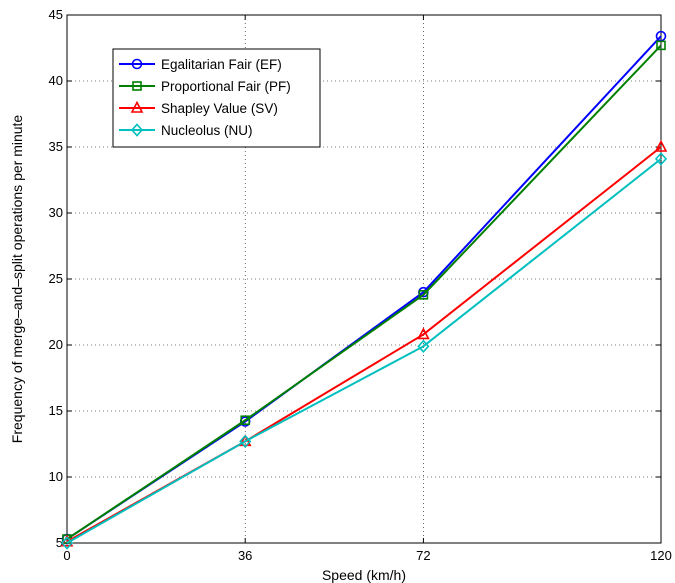 This screenshot has height=583, width=675. Describe the element at coordinates (423, 555) in the screenshot. I see `x-tick-label: 72` at that location.